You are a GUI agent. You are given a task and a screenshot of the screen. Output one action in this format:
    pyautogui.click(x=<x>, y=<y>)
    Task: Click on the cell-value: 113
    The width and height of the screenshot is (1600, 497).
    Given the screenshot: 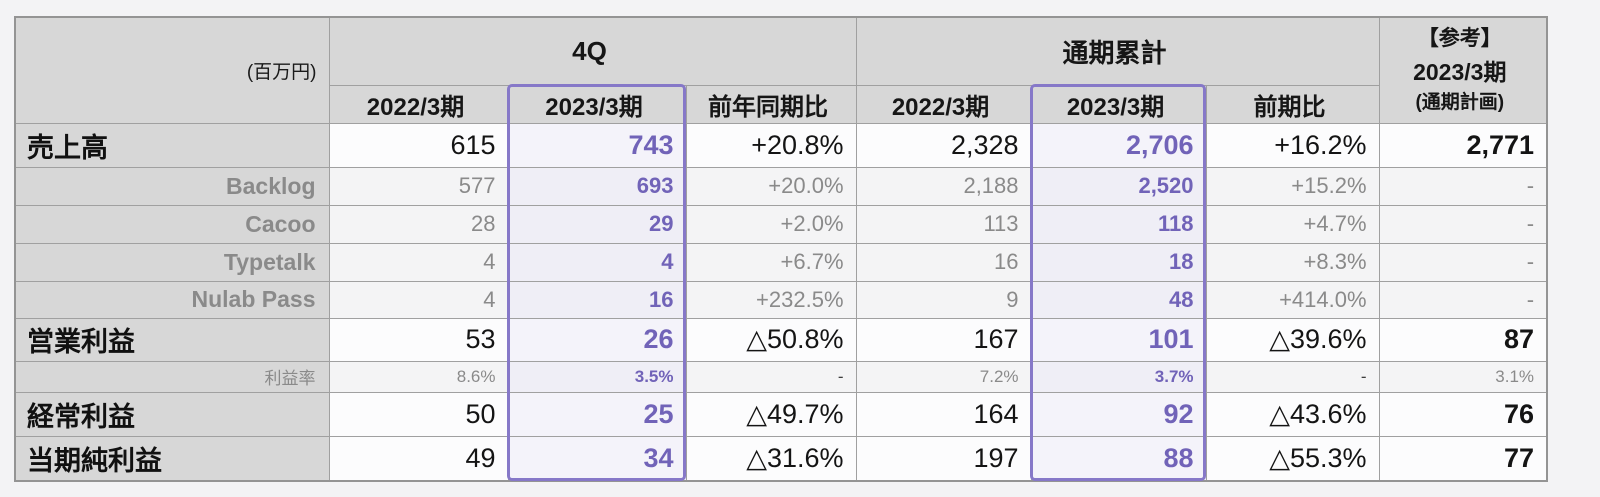 What is the action you would take?
    pyautogui.click(x=943, y=224)
    